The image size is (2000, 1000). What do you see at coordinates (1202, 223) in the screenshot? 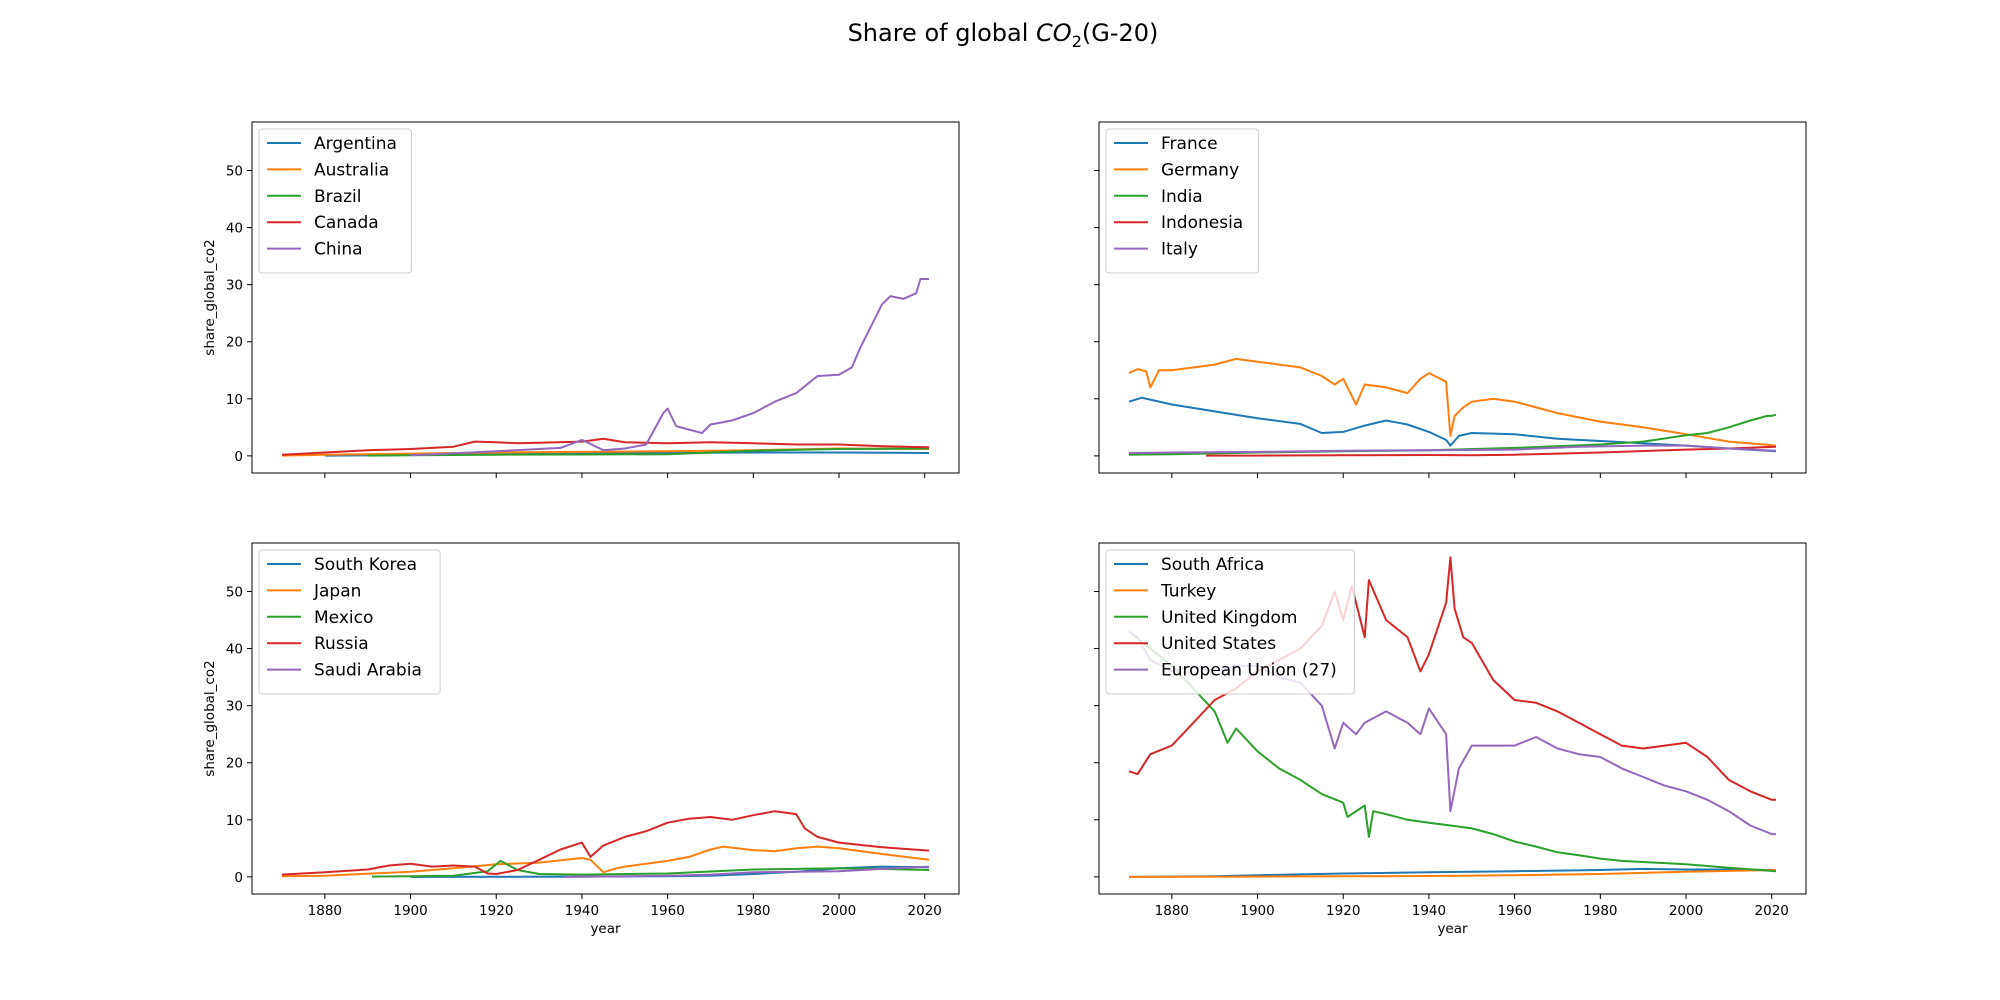
I see `legend-label-indonesia: Indonesia` at bounding box center [1202, 223].